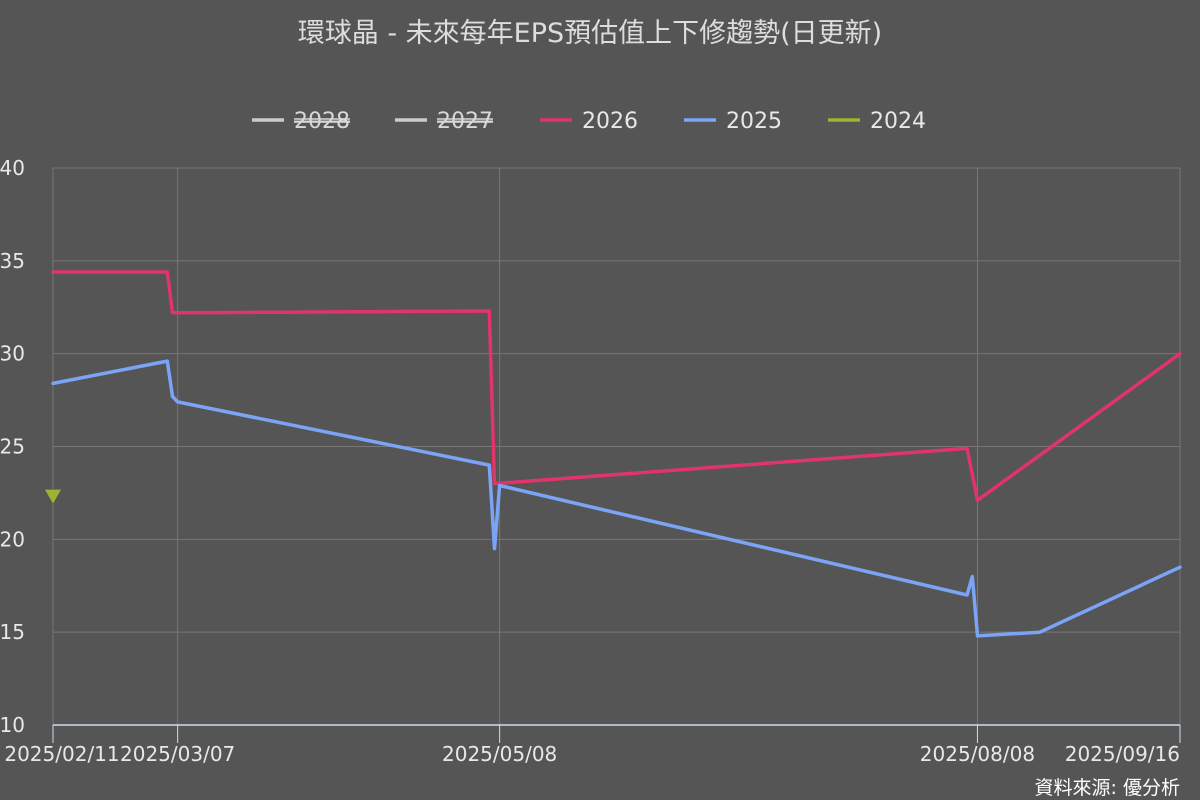 The height and width of the screenshot is (800, 1200). I want to click on legend-label-2028: 2028, so click(322, 121).